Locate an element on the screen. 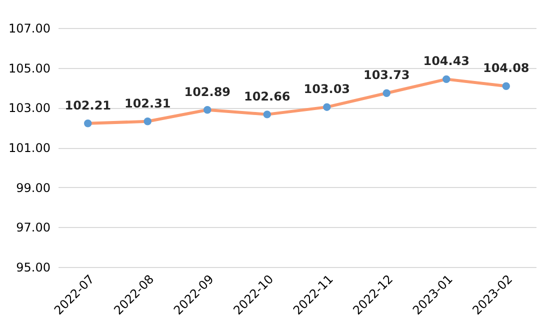  y-tick-label: 107.00 is located at coordinates (29, 29).